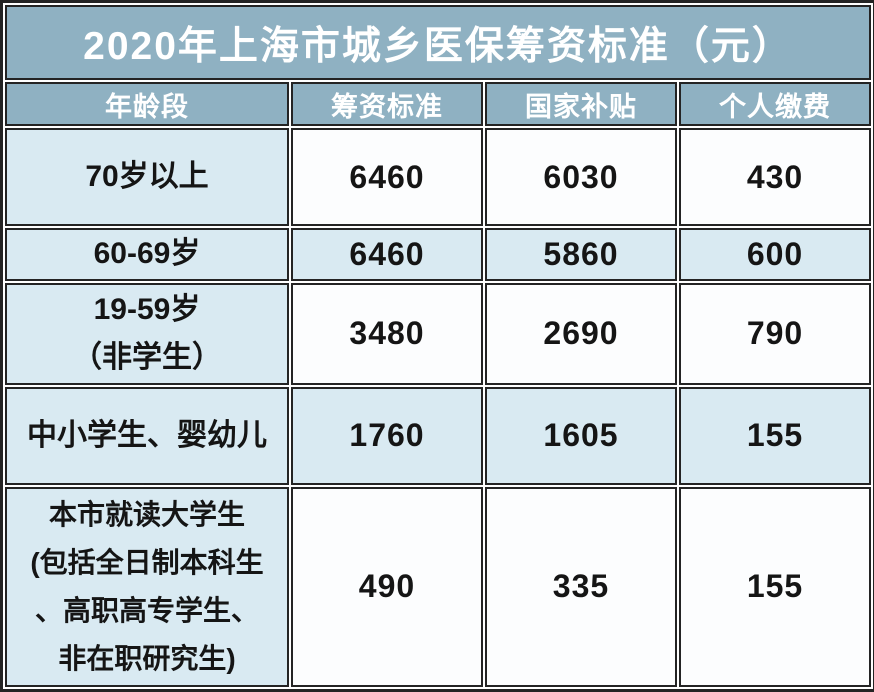 This screenshot has width=874, height=692. I want to click on state-subsidy-cell: 2690, so click(581, 333).